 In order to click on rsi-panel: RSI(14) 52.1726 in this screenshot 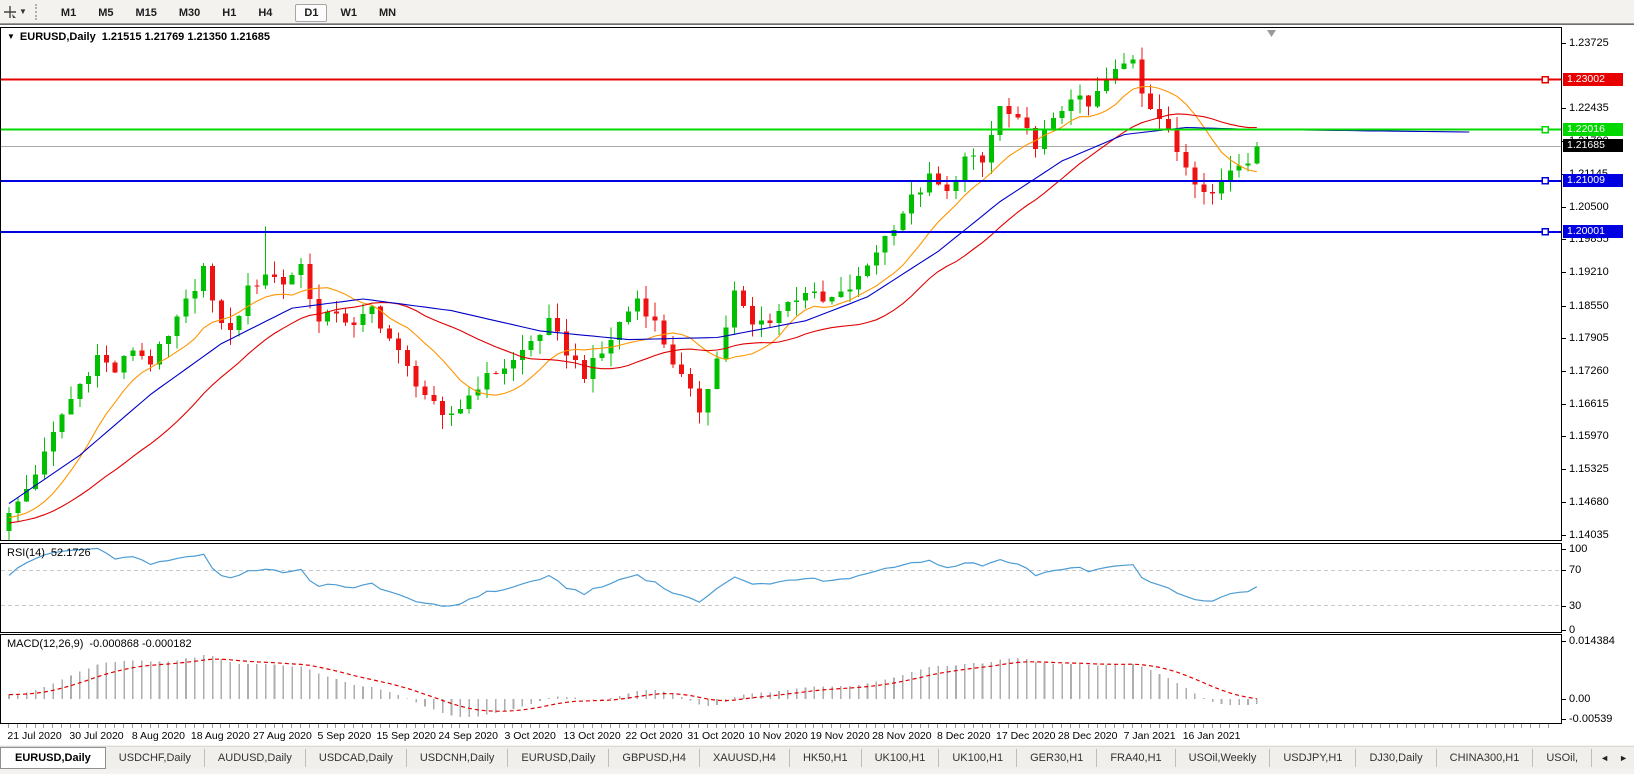, I will do `click(781, 588)`.